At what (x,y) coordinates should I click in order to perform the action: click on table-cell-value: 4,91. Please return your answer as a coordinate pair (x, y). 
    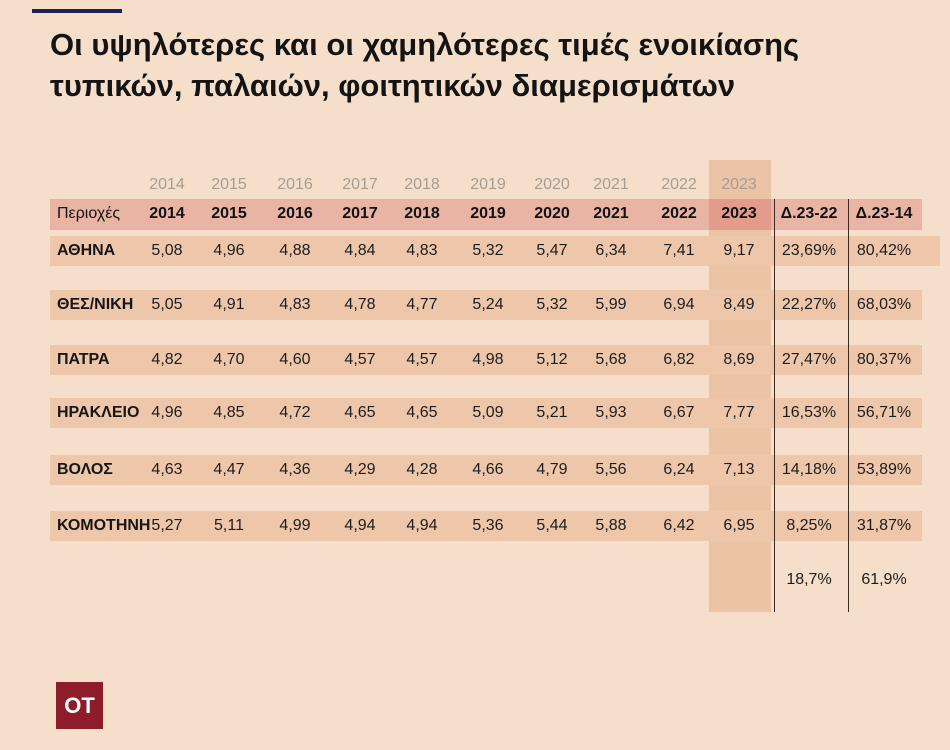
    Looking at the image, I should click on (229, 304).